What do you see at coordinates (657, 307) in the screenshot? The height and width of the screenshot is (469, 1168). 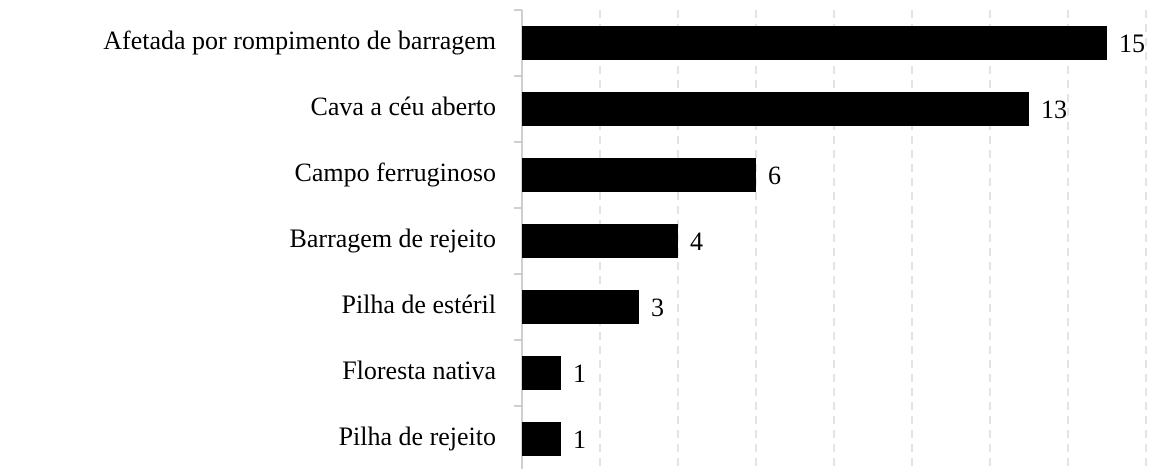 I see `data-label: 3` at bounding box center [657, 307].